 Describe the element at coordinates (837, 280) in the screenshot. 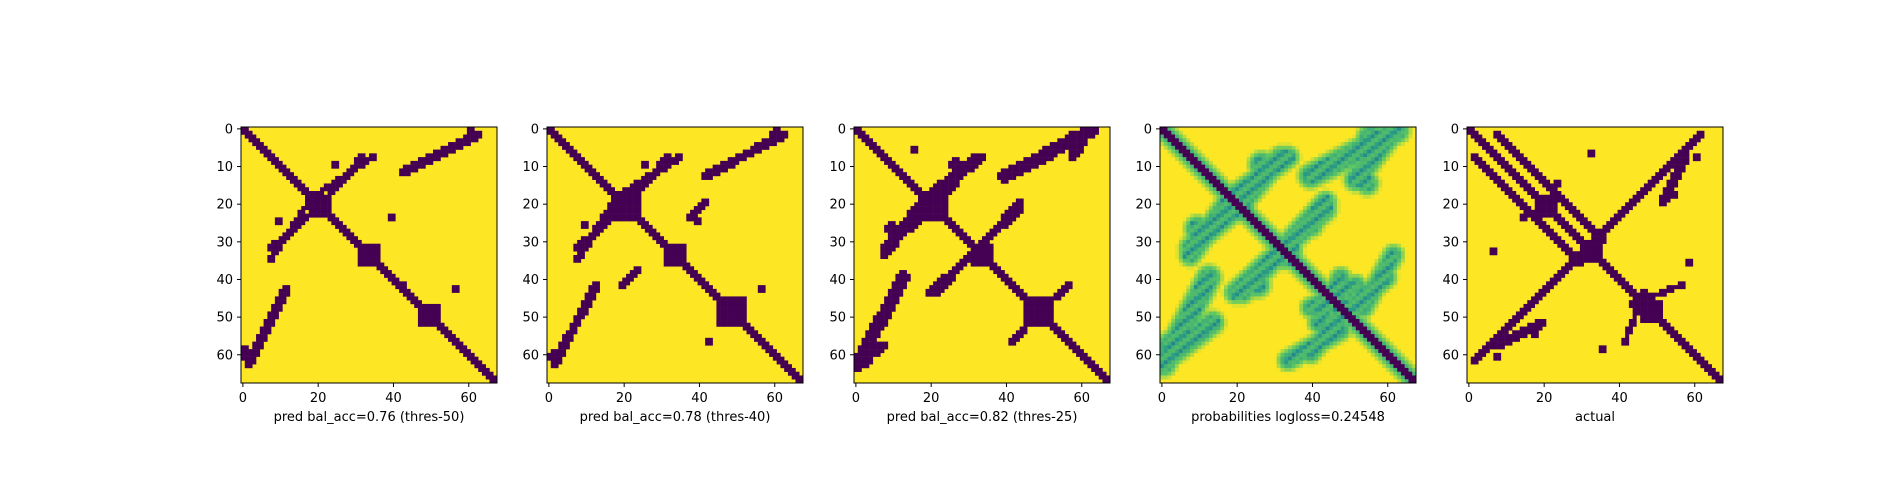

I see `y-tick-label: 40` at that location.